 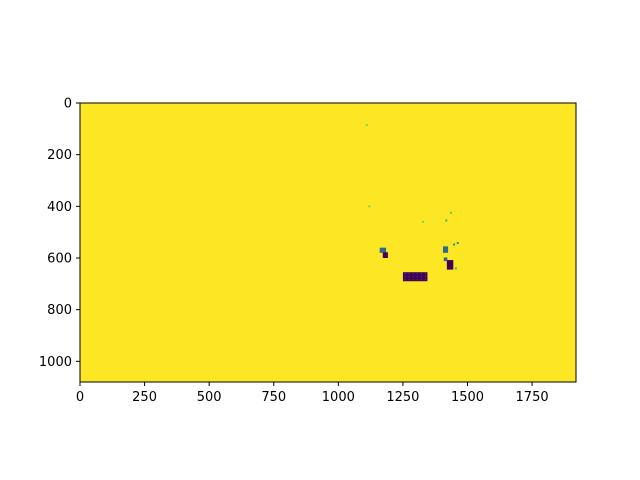 What do you see at coordinates (59, 310) in the screenshot?
I see `y-tick-label: 800` at bounding box center [59, 310].